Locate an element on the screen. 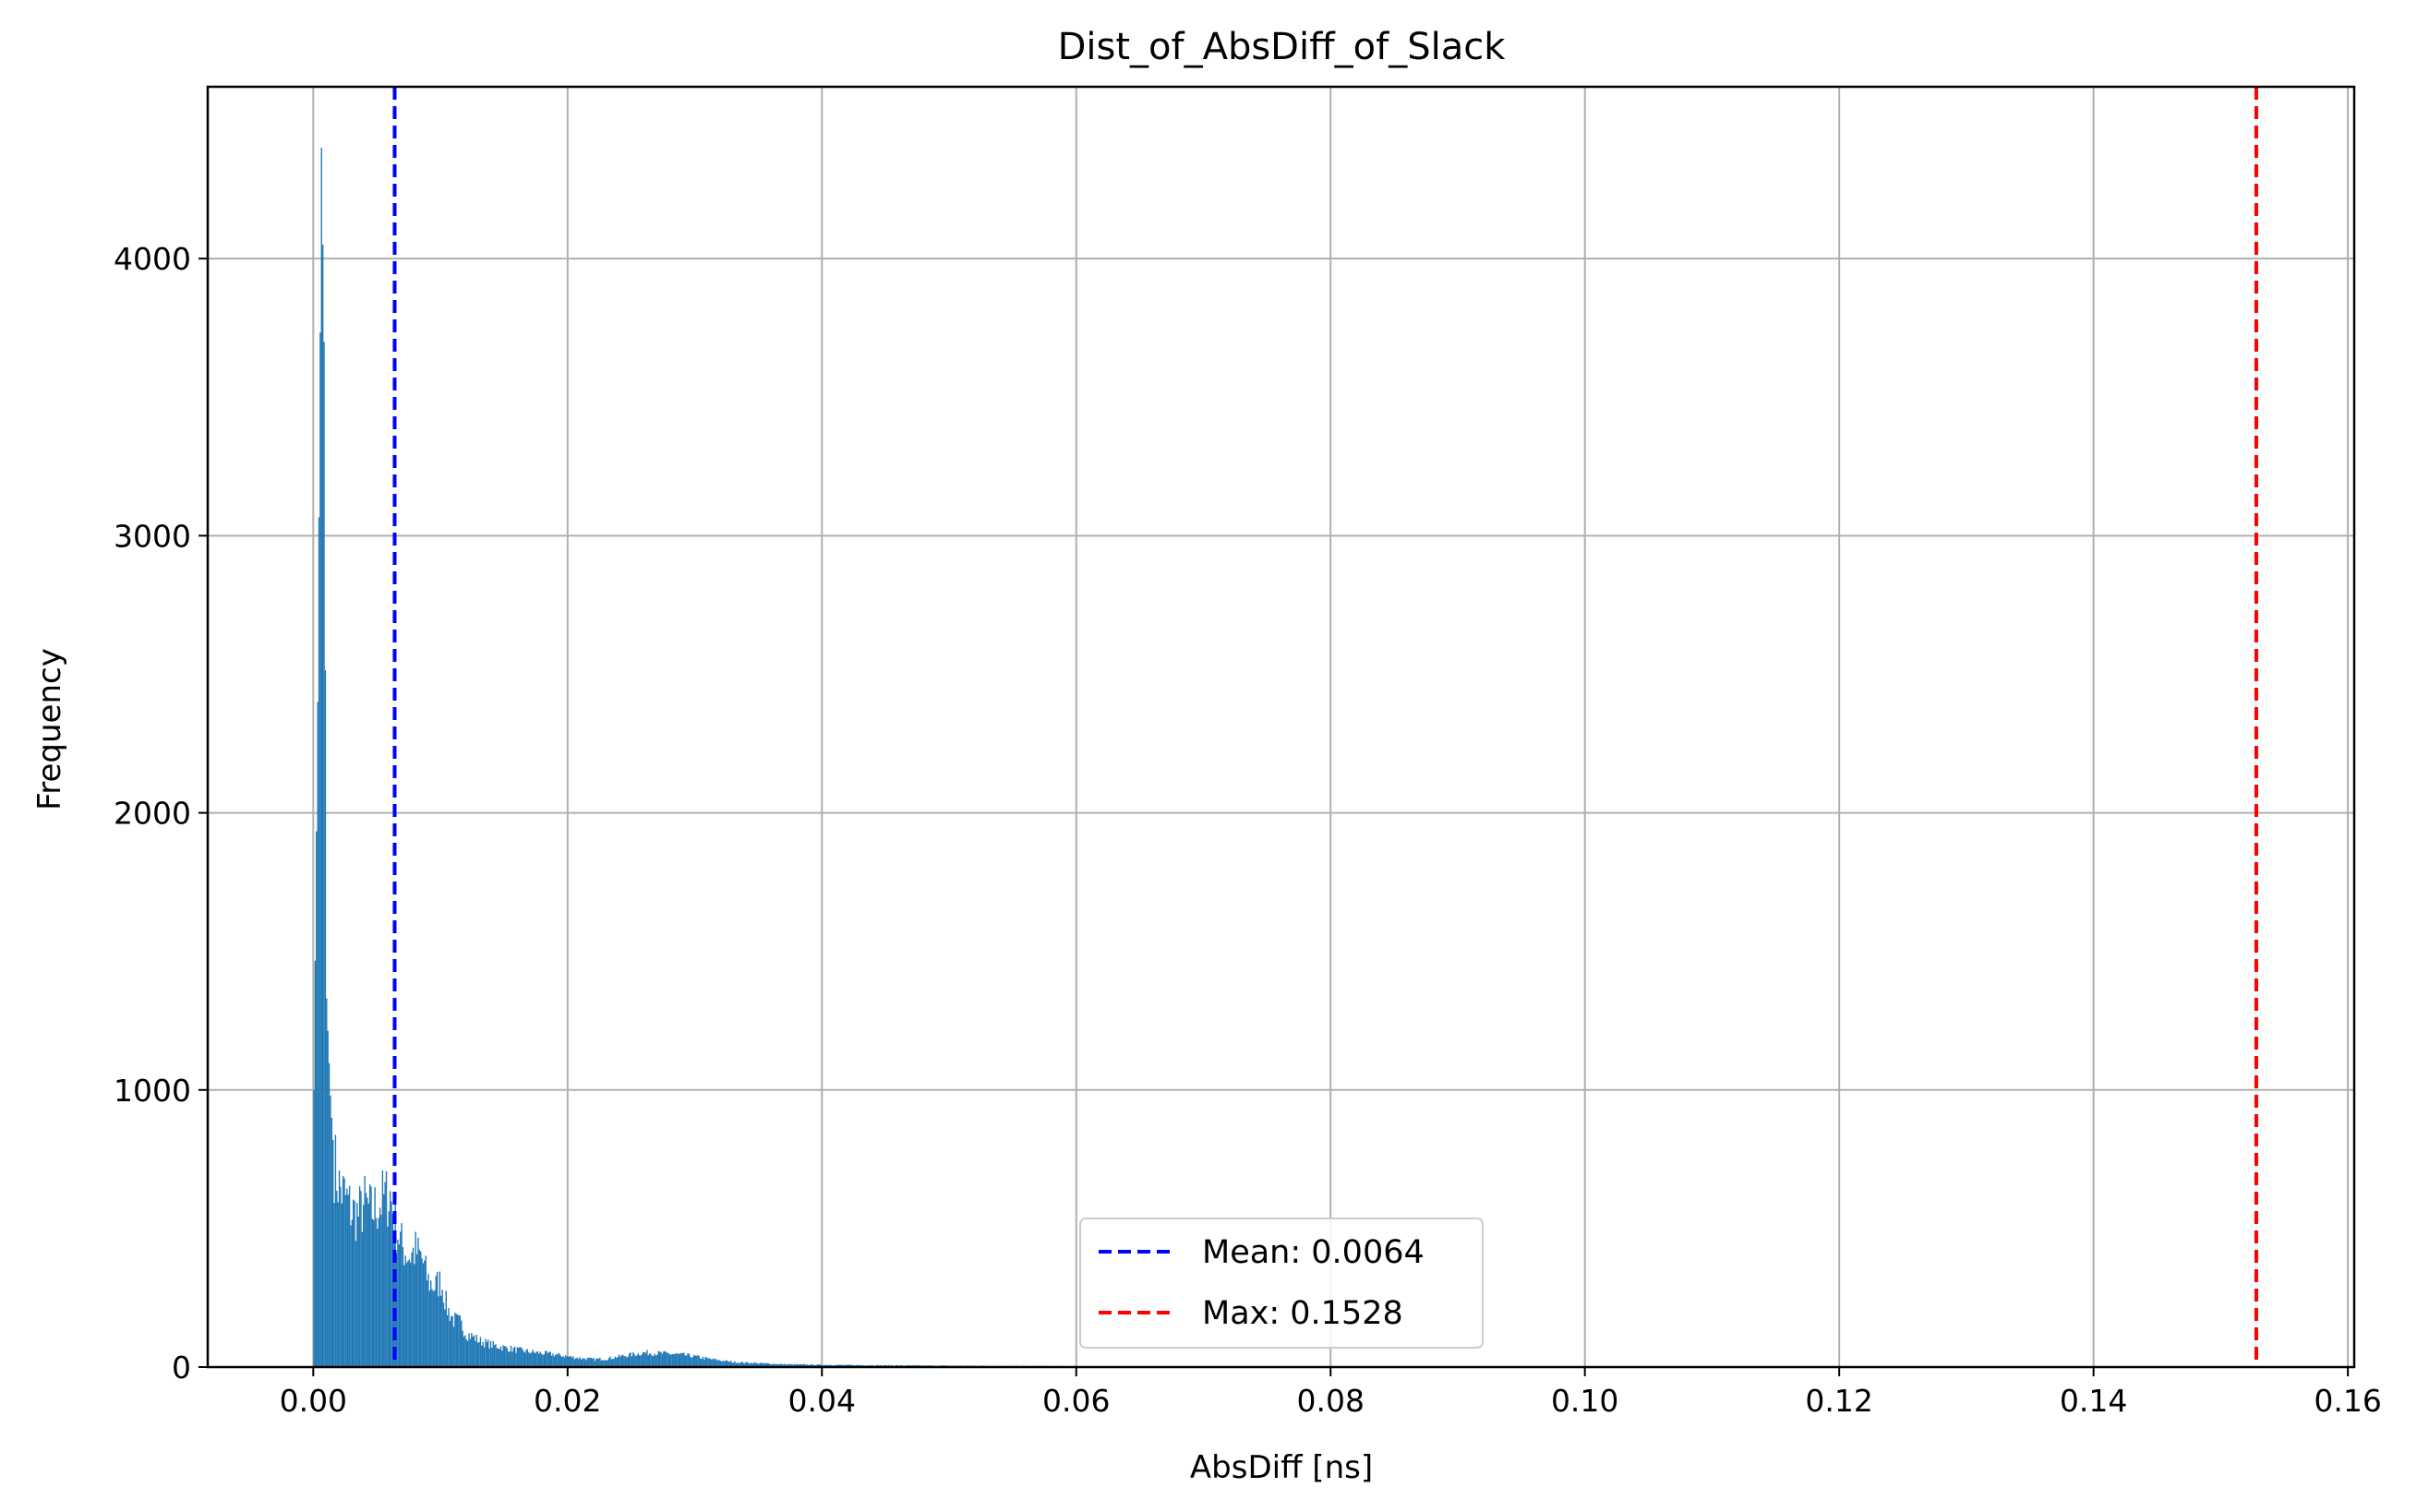 The width and height of the screenshot is (2417, 1512). y-axis-ticks: 0 1000 2000 3000 4000 is located at coordinates (161, 813).